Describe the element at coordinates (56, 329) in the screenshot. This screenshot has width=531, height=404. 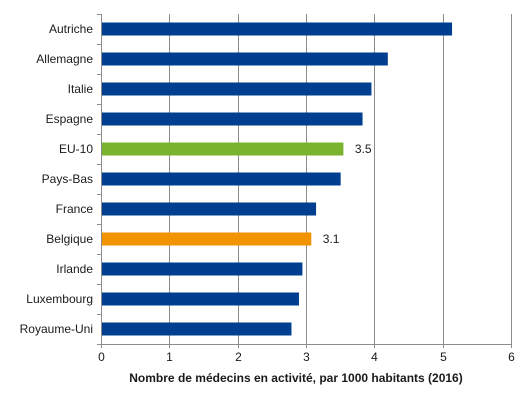
I see `category-label: Royaume-Uni` at that location.